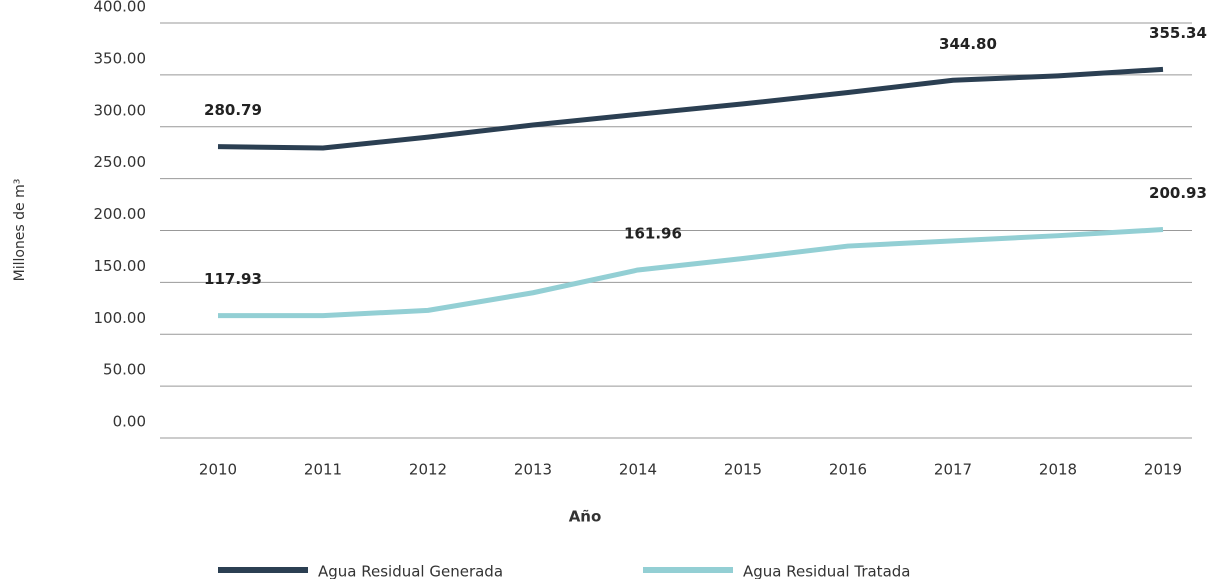 The image size is (1207, 579). I want to click on legend-label: Agua Residual Tratada, so click(826, 571).